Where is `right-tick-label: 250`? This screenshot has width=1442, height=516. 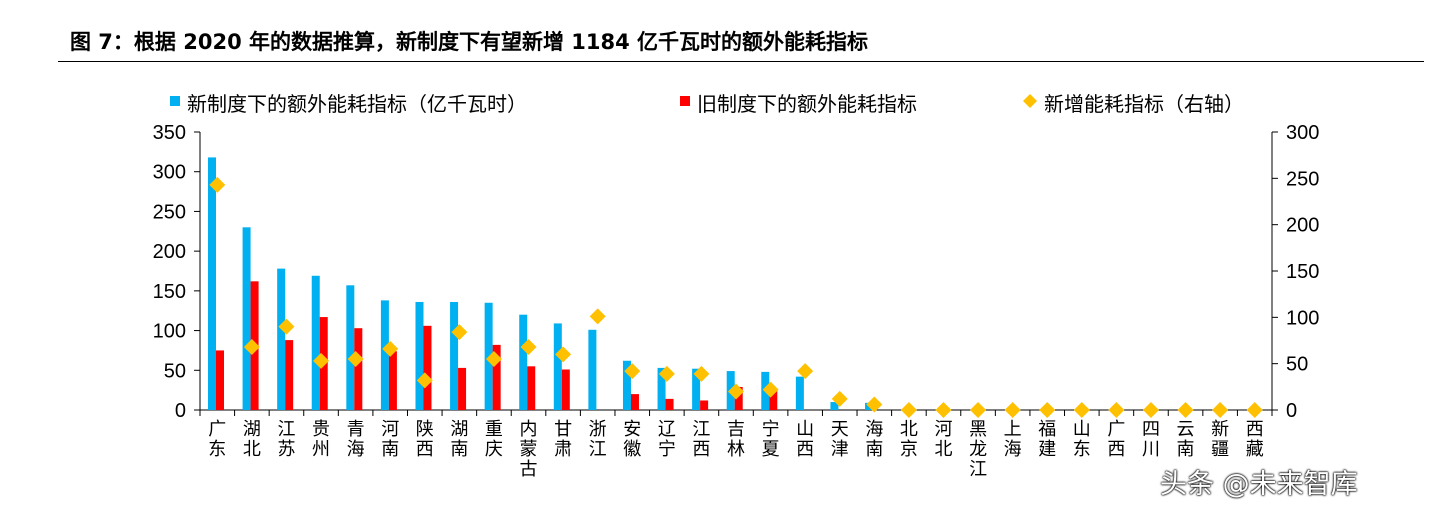
right-tick-label: 250 is located at coordinates (1302, 179).